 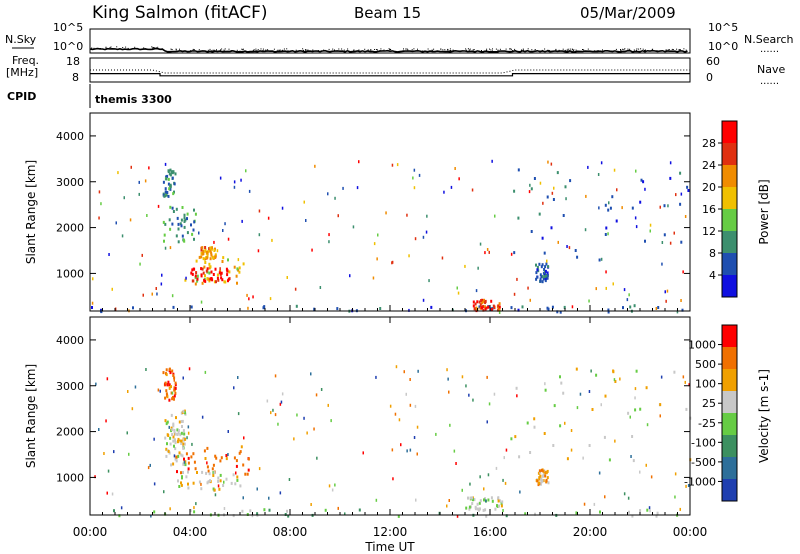 What do you see at coordinates (729, 490) in the screenshot?
I see `colorbar-segment` at bounding box center [729, 490].